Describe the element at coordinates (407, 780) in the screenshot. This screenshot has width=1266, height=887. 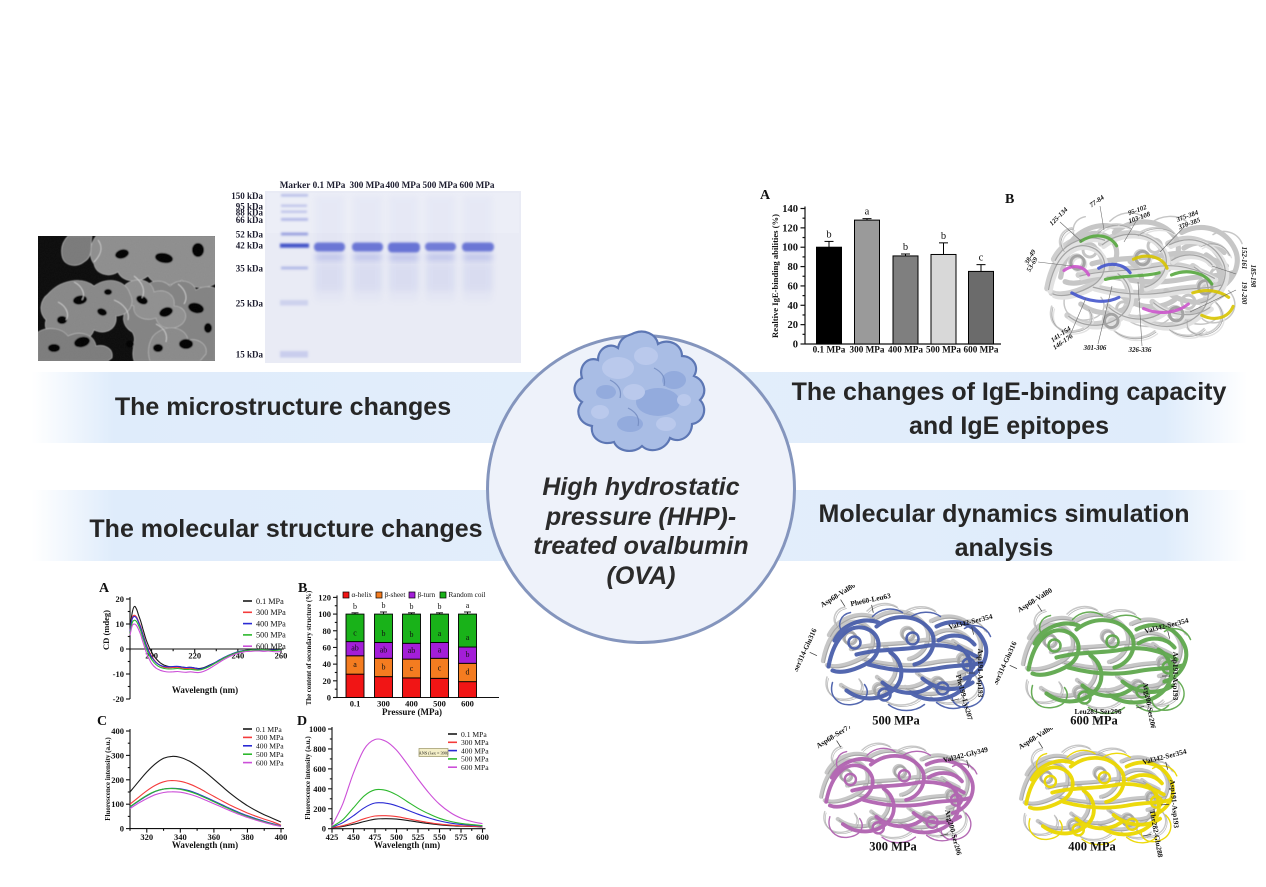
I see `axes` at that location.